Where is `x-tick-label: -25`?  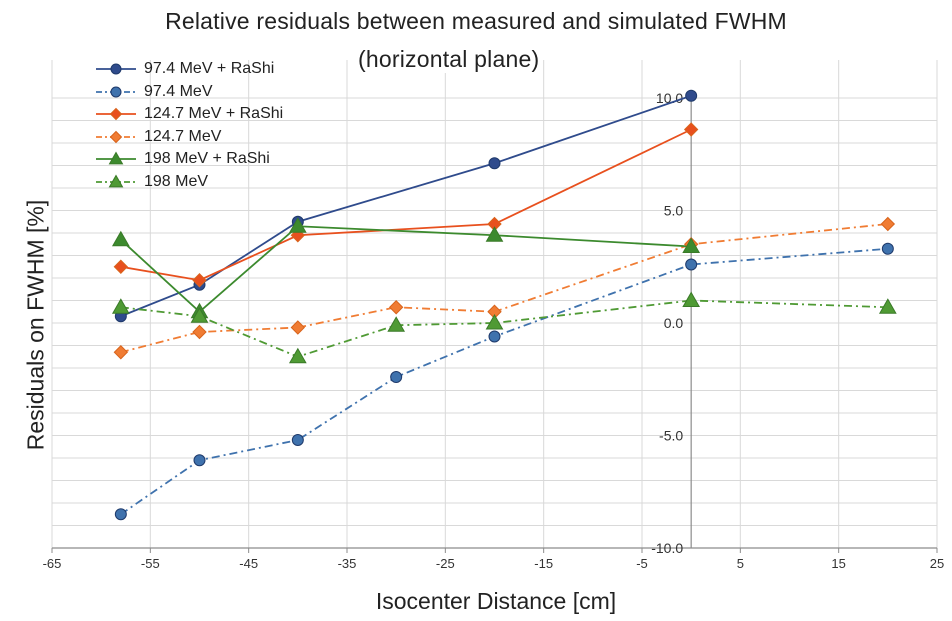
x-tick-label: -25 is located at coordinates (445, 563).